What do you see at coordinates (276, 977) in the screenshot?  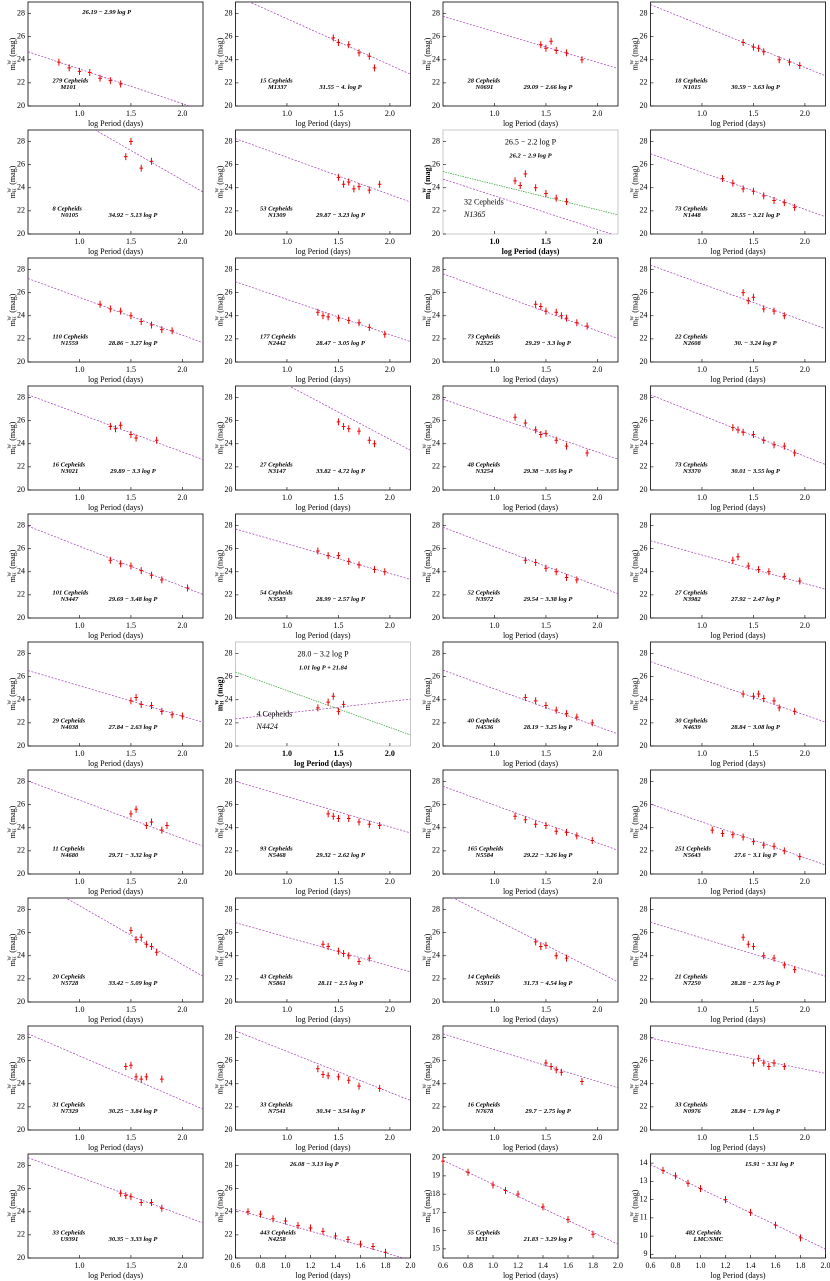 I see `cepheid-count: 43 Cepheids` at bounding box center [276, 977].